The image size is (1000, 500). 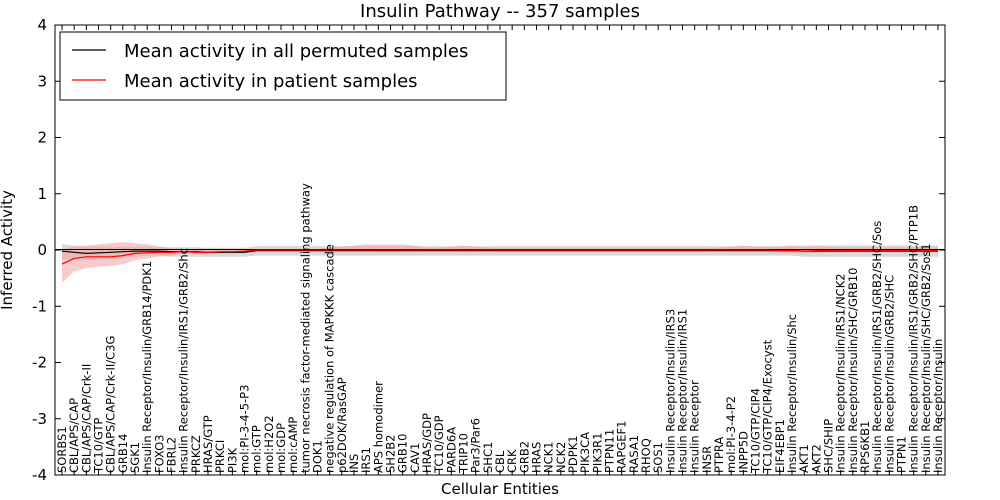 I want to click on y-tick-label: -1, so click(x=39, y=306).